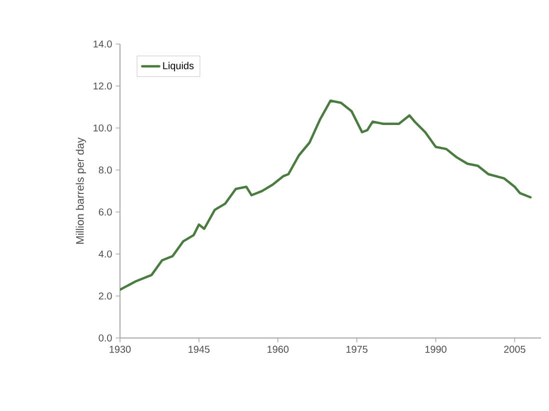  What do you see at coordinates (357, 349) in the screenshot?
I see `x-tick-label: 1975` at bounding box center [357, 349].